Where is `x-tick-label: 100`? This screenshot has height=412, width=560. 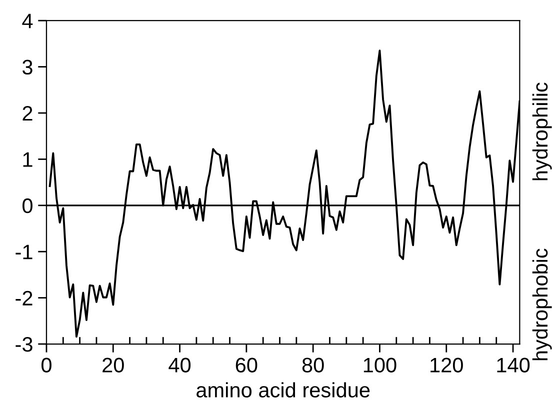 x-tick-label: 100 is located at coordinates (380, 365).